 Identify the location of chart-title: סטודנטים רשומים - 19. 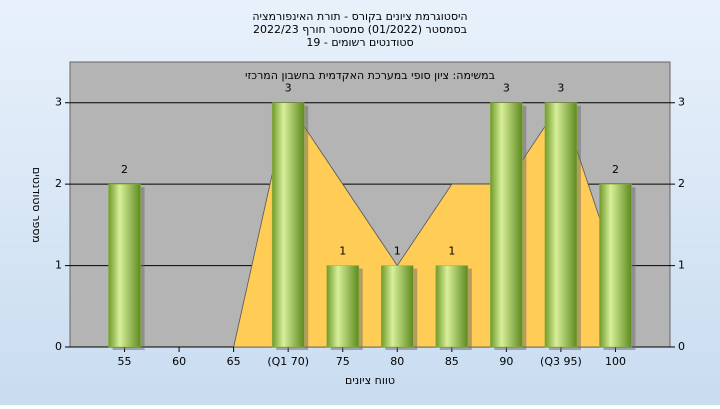
(359, 42).